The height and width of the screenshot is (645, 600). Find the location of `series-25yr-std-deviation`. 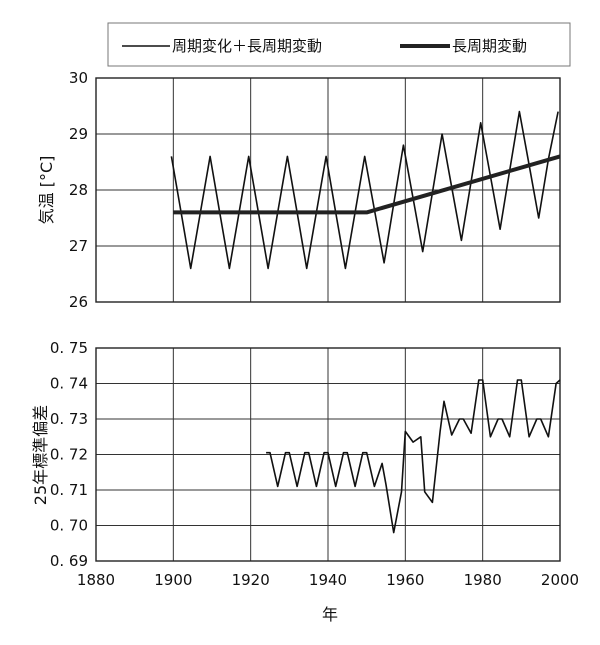

series-25yr-std-deviation is located at coordinates (413, 456).